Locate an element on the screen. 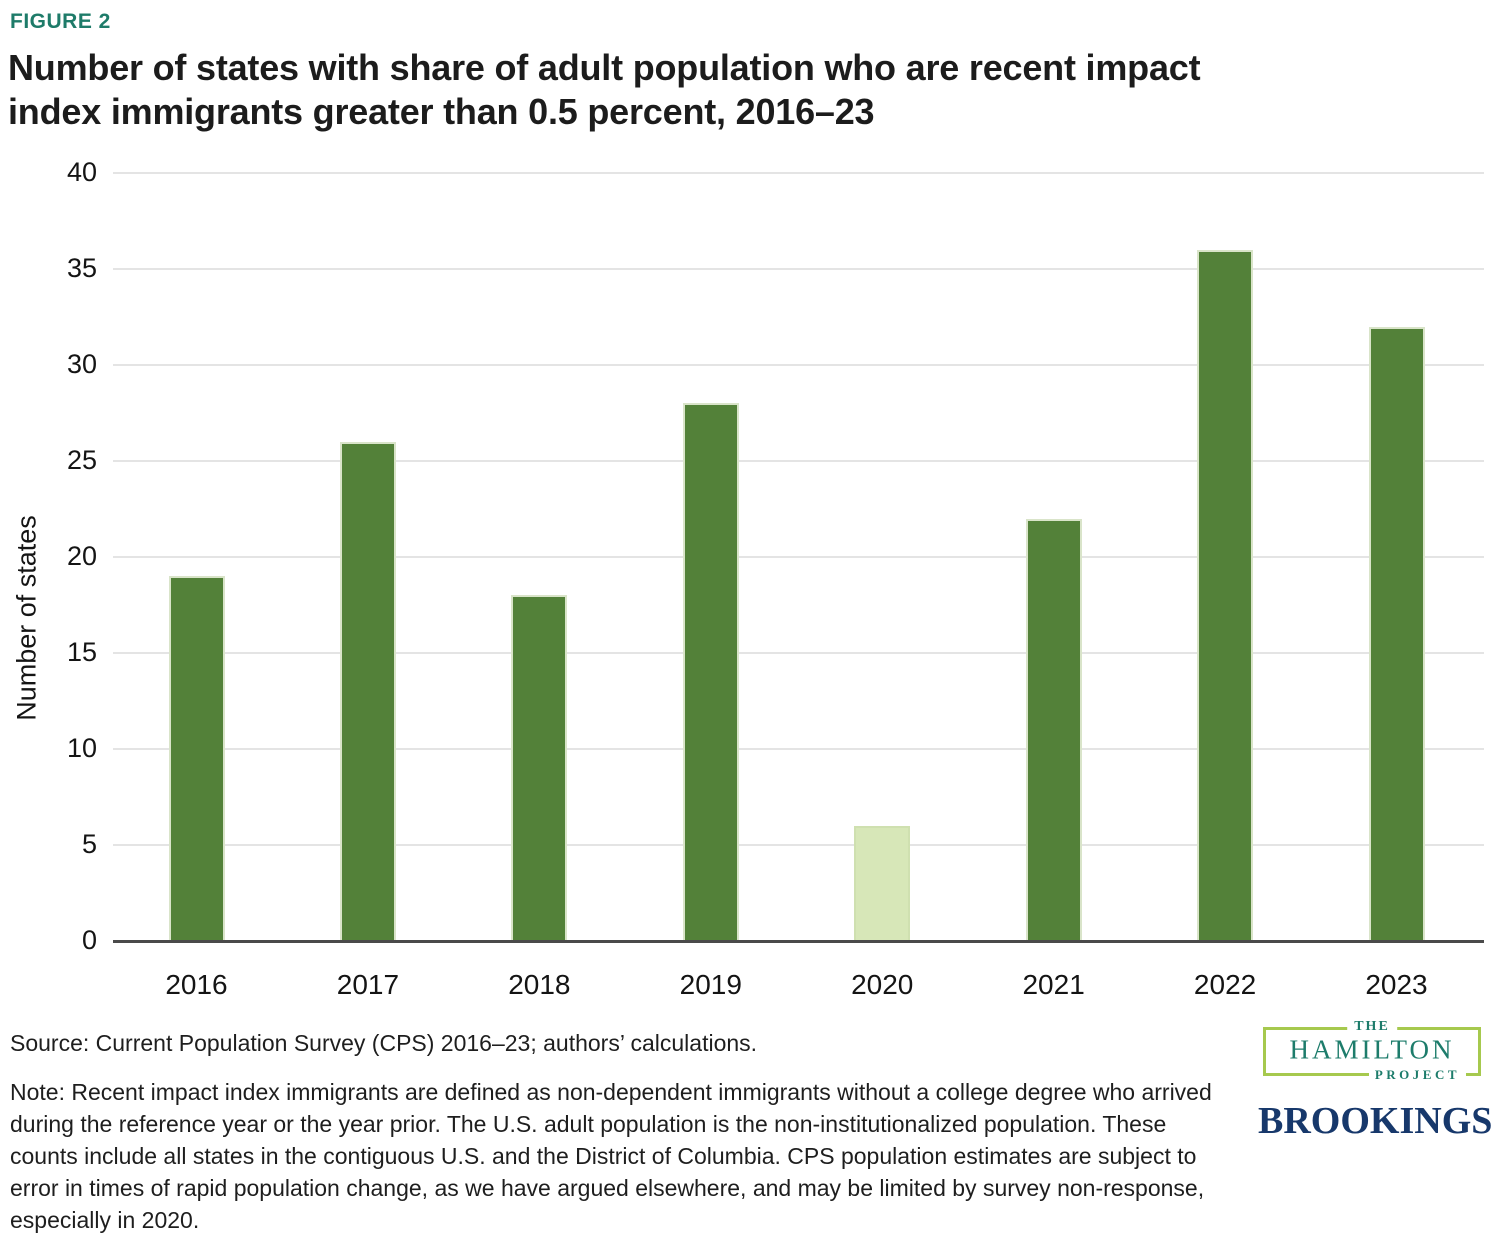 Image resolution: width=1500 pixels, height=1236 pixels. x-tick-label-2016: 2016 is located at coordinates (196, 984).